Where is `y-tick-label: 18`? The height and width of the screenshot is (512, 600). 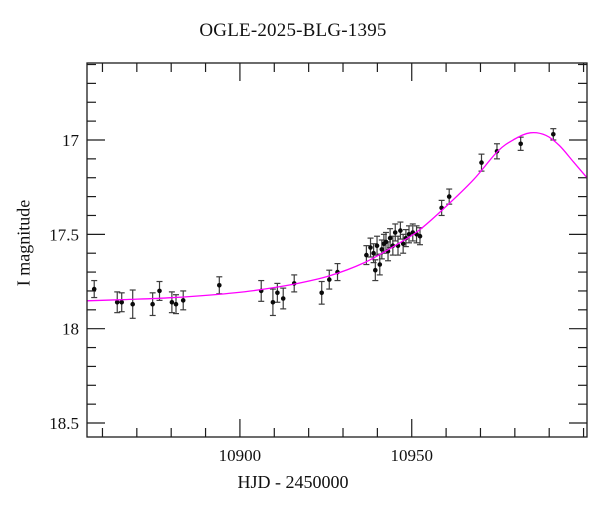
y-tick-label: 18 is located at coordinates (70, 329).